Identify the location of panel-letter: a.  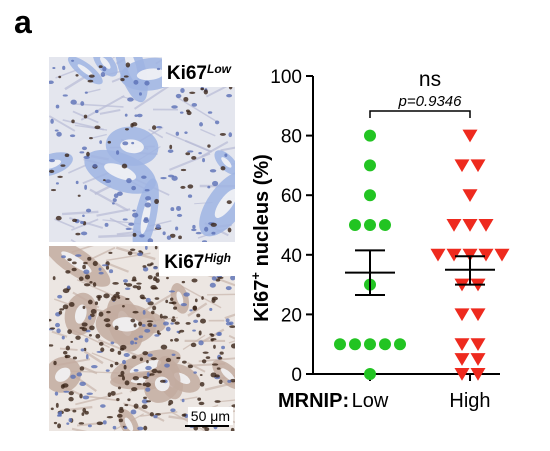
(23, 22).